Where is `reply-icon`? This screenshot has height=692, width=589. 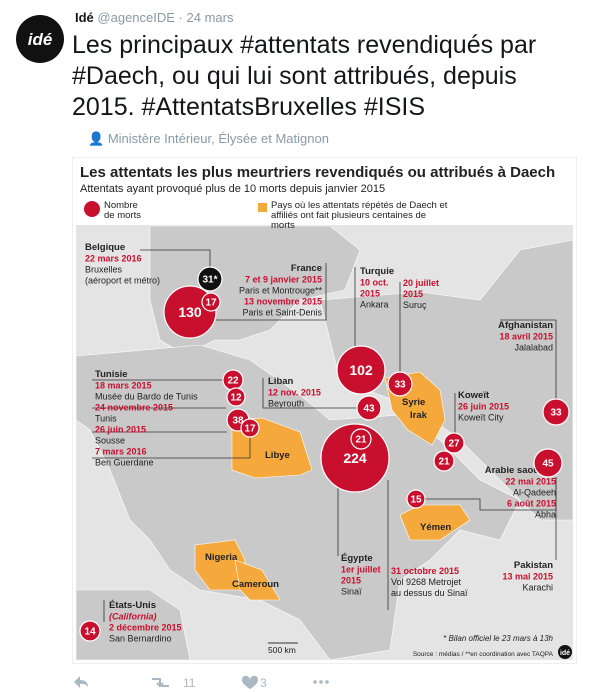 reply-icon is located at coordinates (81, 682).